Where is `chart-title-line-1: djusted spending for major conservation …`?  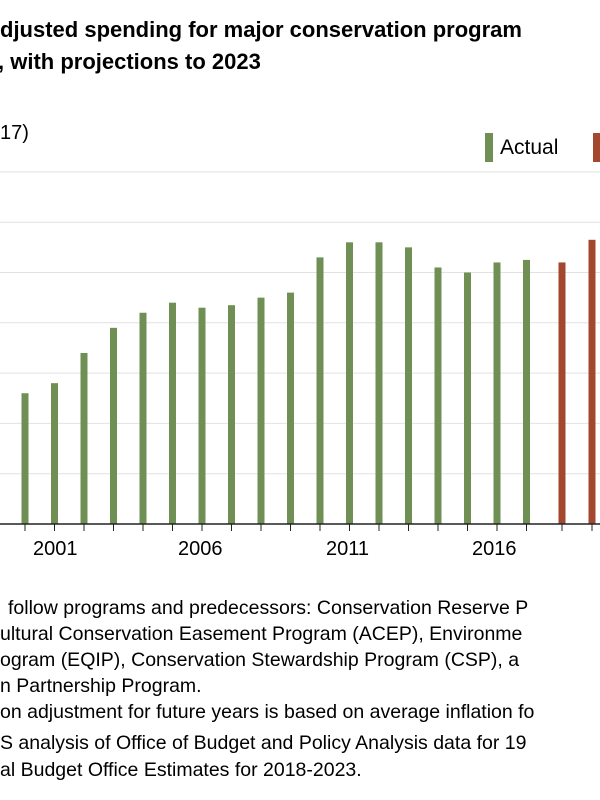
chart-title-line-1: djusted spending for major conservation … is located at coordinates (261, 29).